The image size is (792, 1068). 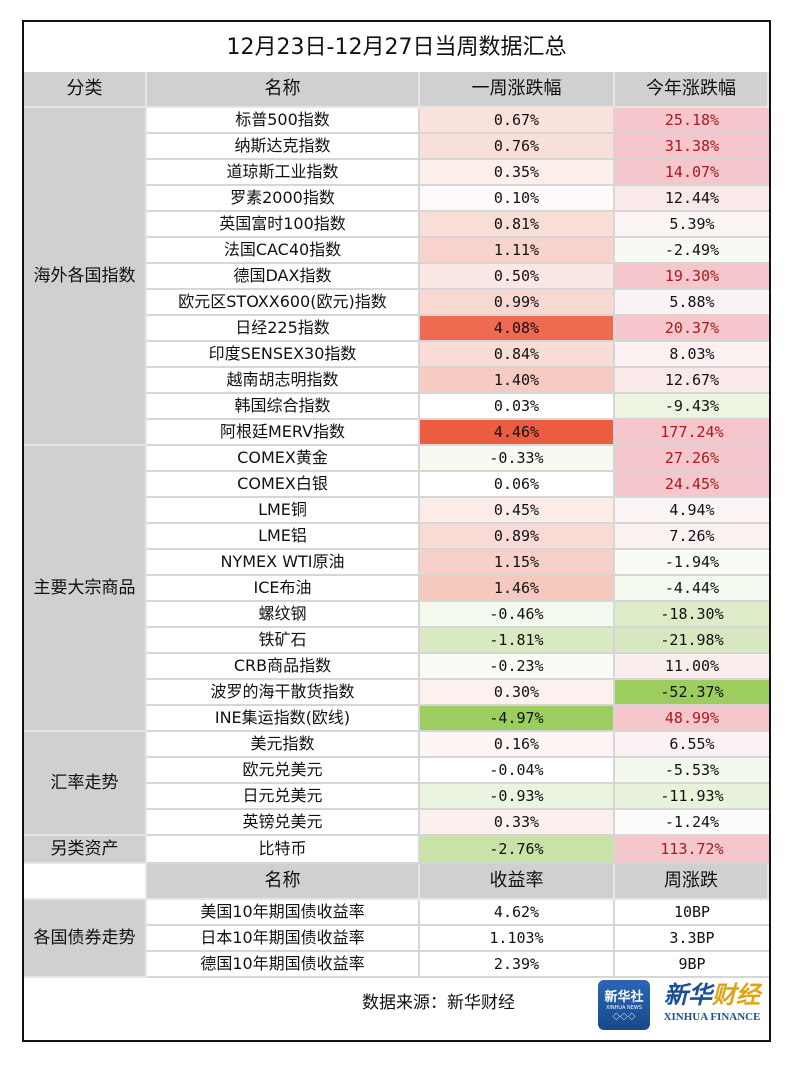 I want to click on week-change-value: -0.23%, so click(x=517, y=667).